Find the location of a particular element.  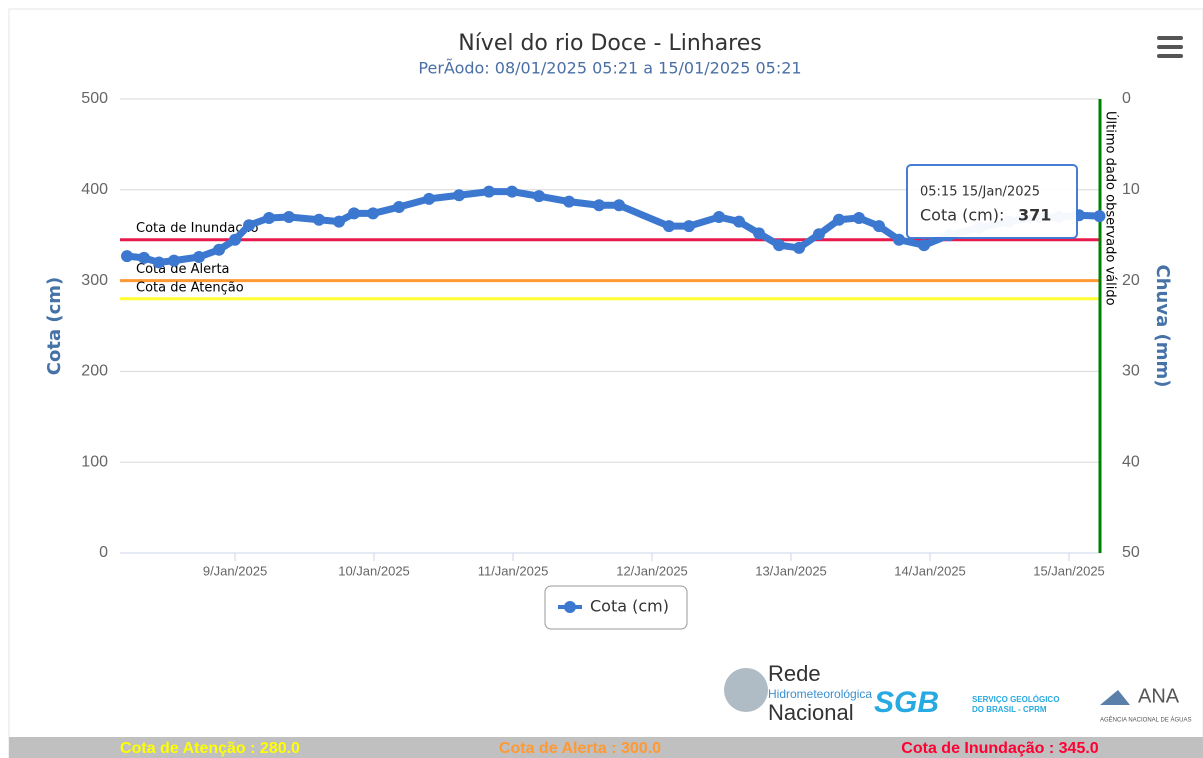

y-tick-label: 100 is located at coordinates (94, 461).